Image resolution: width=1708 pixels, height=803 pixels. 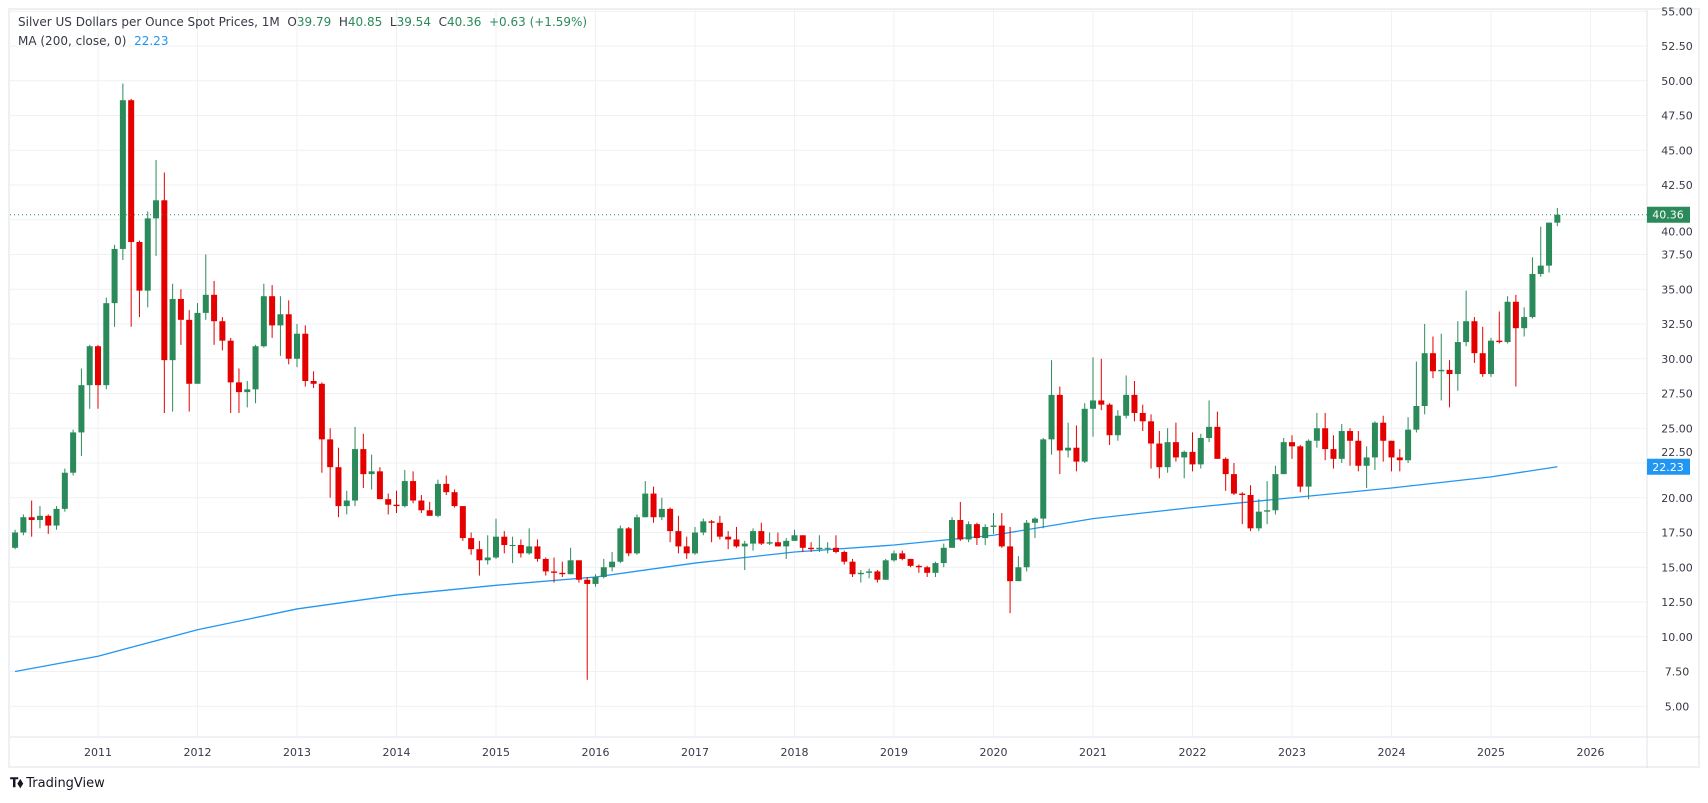 I want to click on price-tick-label: 27.50, so click(x=1677, y=394).